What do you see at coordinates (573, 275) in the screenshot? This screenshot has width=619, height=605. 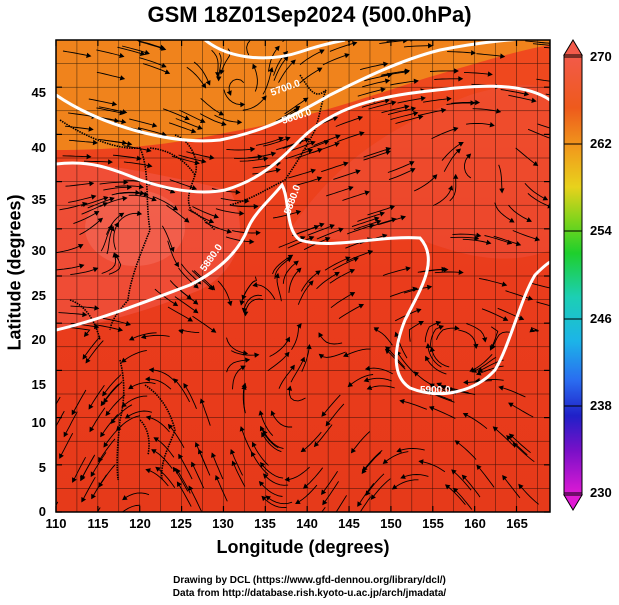 I see `colorbar` at bounding box center [573, 275].